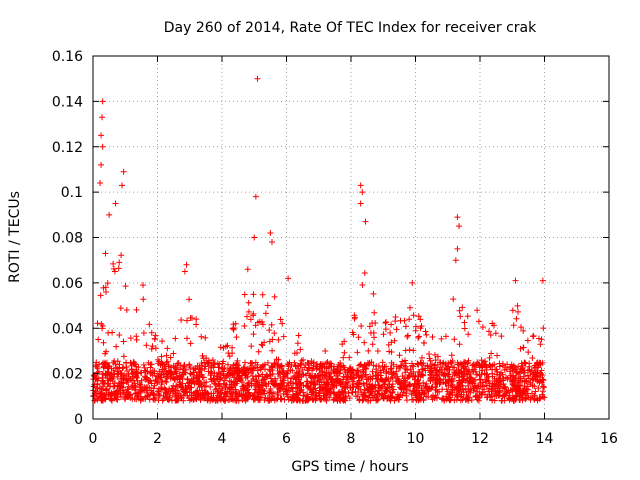  Describe the element at coordinates (286, 439) in the screenshot. I see `x-tick-label: 6` at that location.